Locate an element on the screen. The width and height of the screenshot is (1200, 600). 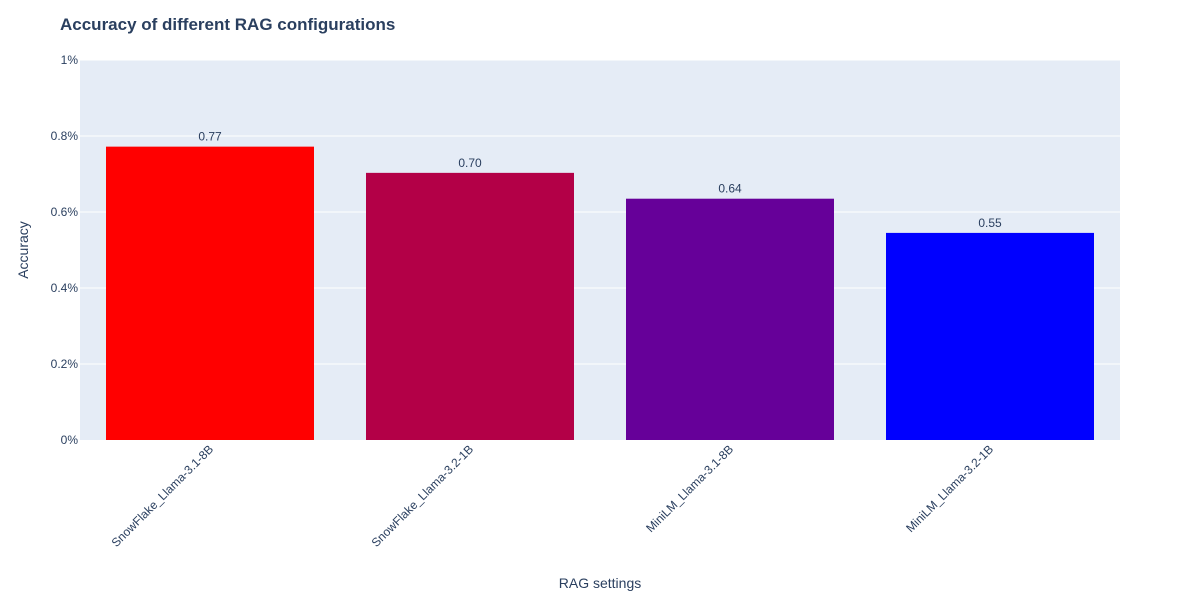
x-tick-label: MiniLM_Llama-3.1-8B is located at coordinates (689, 488).